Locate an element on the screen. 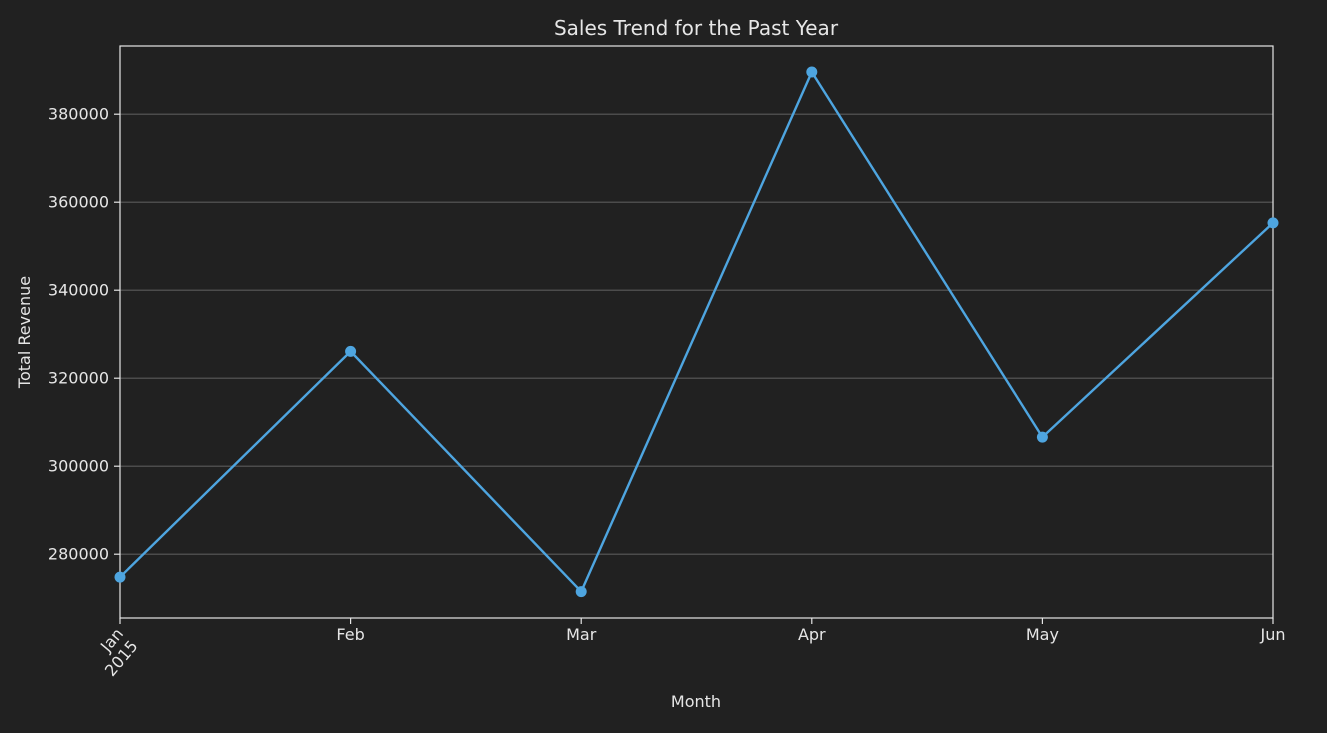 The image size is (1327, 733). x-tick-label: Mar is located at coordinates (581, 634).